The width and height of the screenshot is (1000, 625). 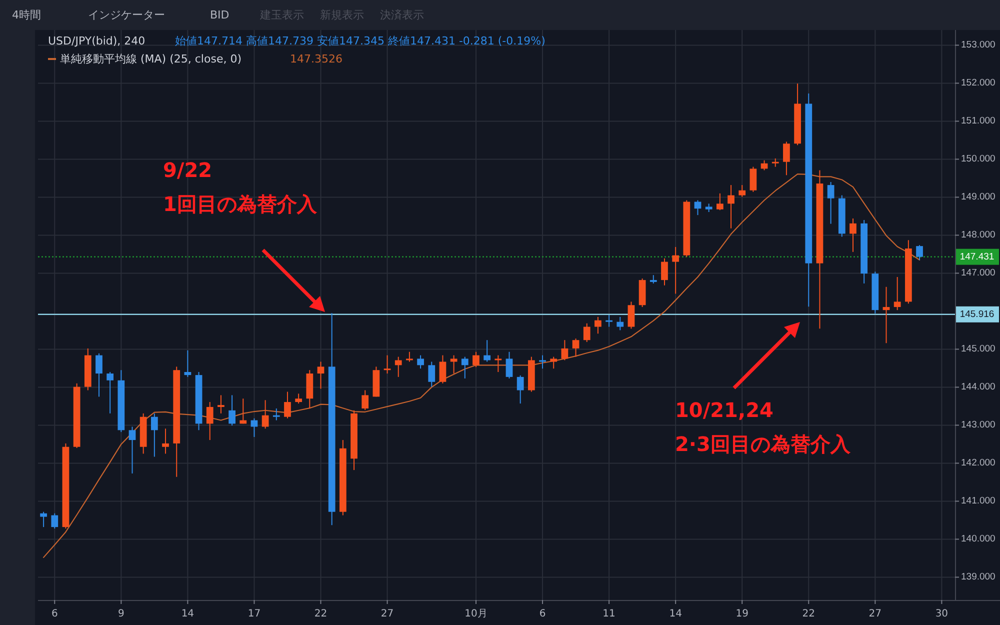 I want to click on ref-line-label: 147.431, so click(x=977, y=256).